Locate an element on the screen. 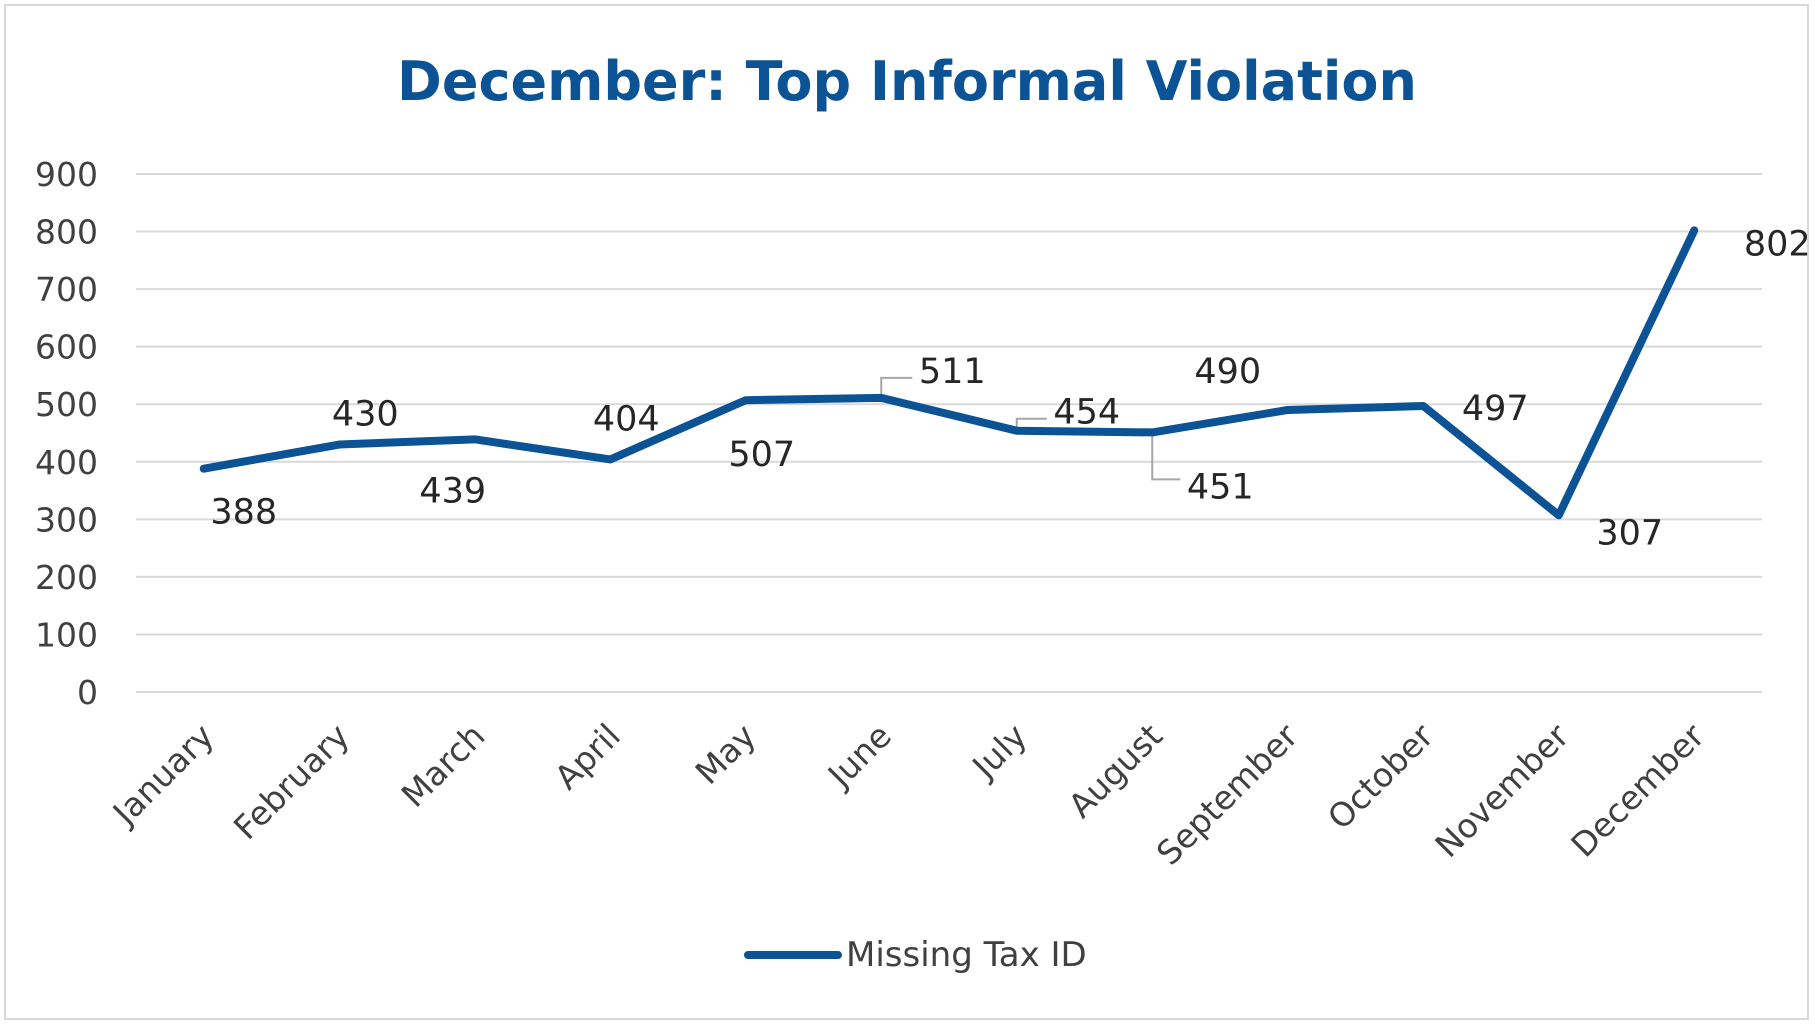 The height and width of the screenshot is (1026, 1815). x-tick-label: June is located at coordinates (859, 756).